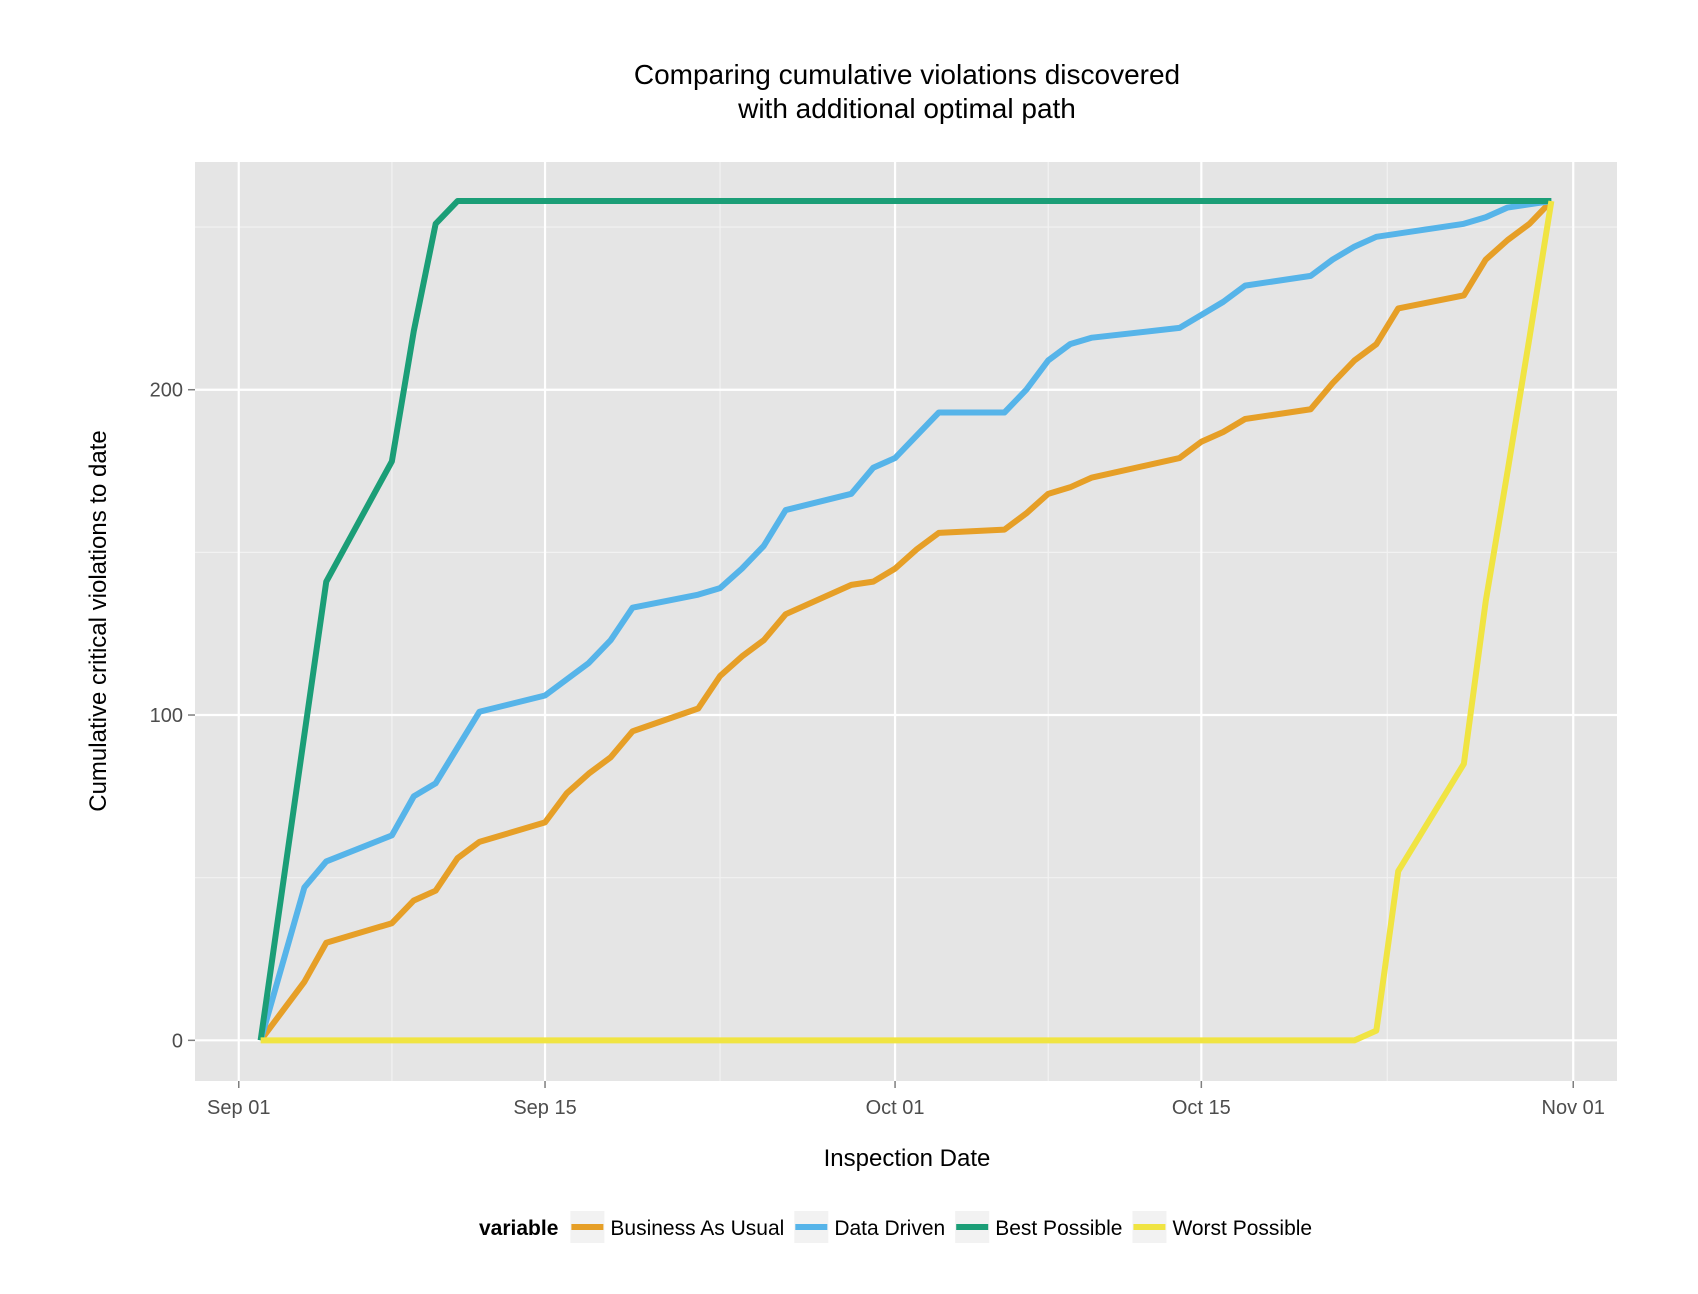  Describe the element at coordinates (889, 1228) in the screenshot. I see `legend-label-data-driven: Data Driven` at that location.